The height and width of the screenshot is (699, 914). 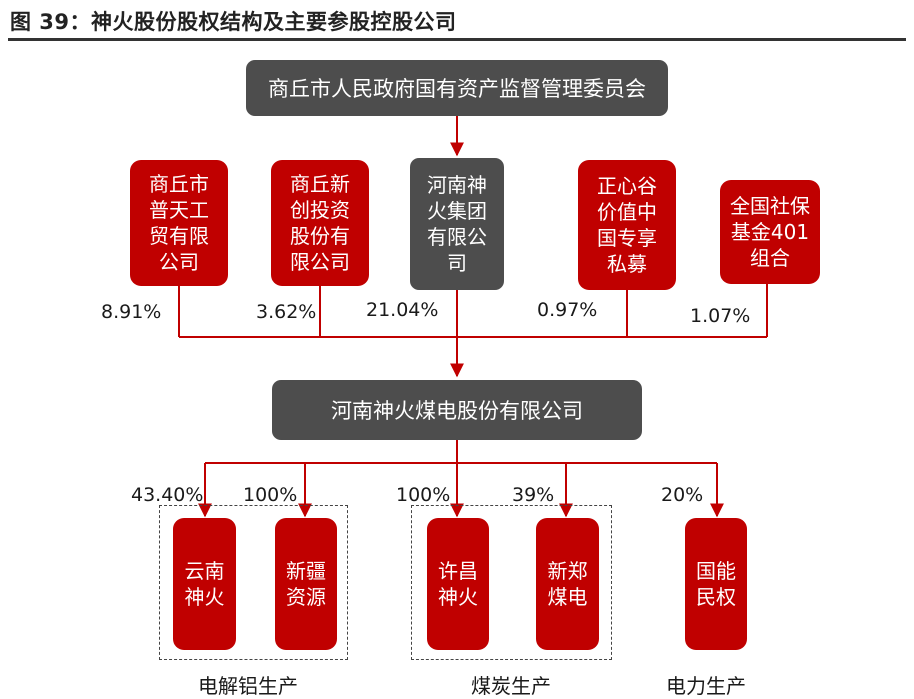 I want to click on xuchang-pct: 100%, so click(x=423, y=495).